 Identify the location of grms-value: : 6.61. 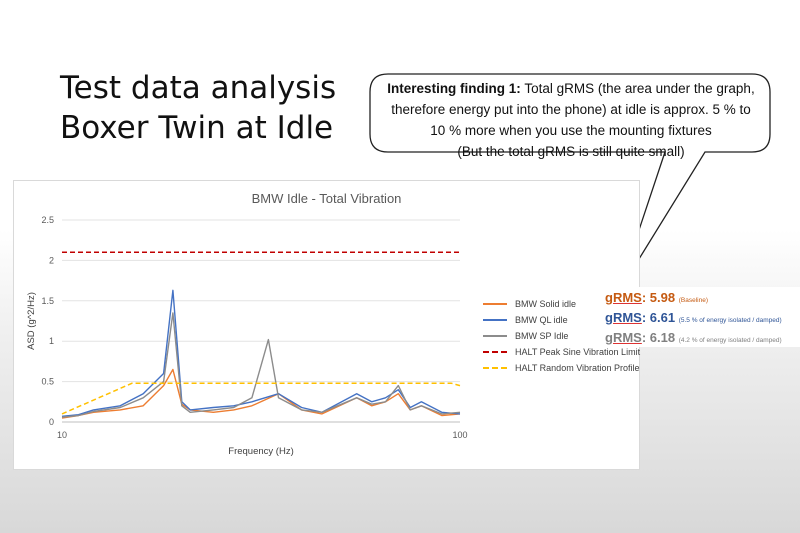
(658, 317).